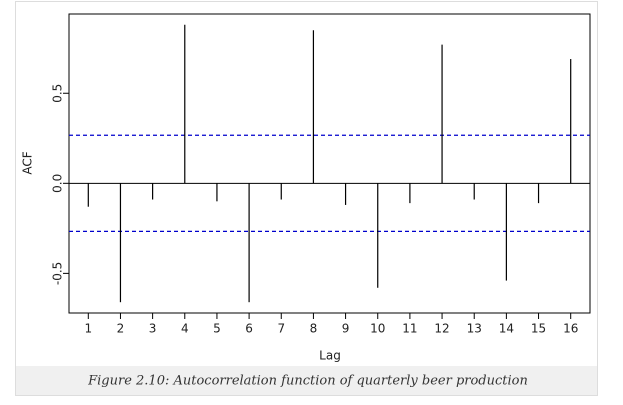  Describe the element at coordinates (28, 162) in the screenshot. I see `y-axis-label: ACF` at that location.